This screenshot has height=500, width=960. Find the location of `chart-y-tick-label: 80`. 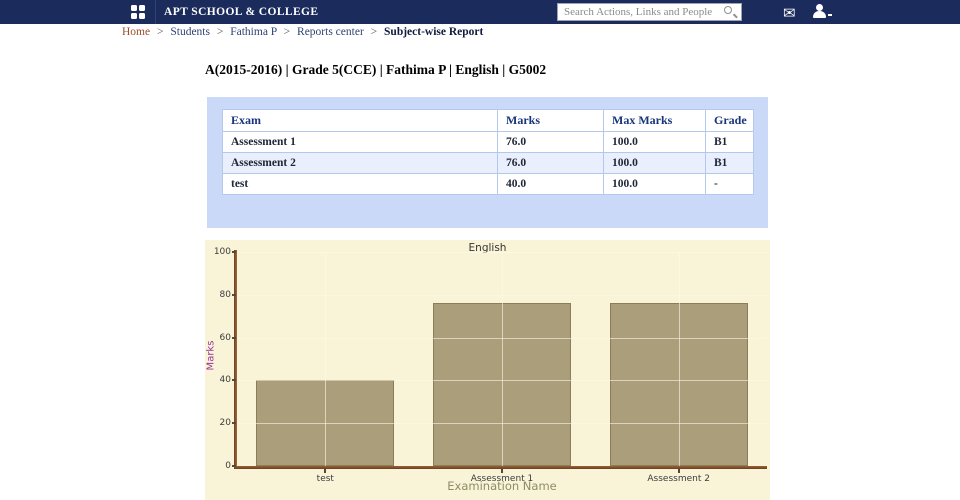

chart-y-tick-label: 80 is located at coordinates (225, 294).